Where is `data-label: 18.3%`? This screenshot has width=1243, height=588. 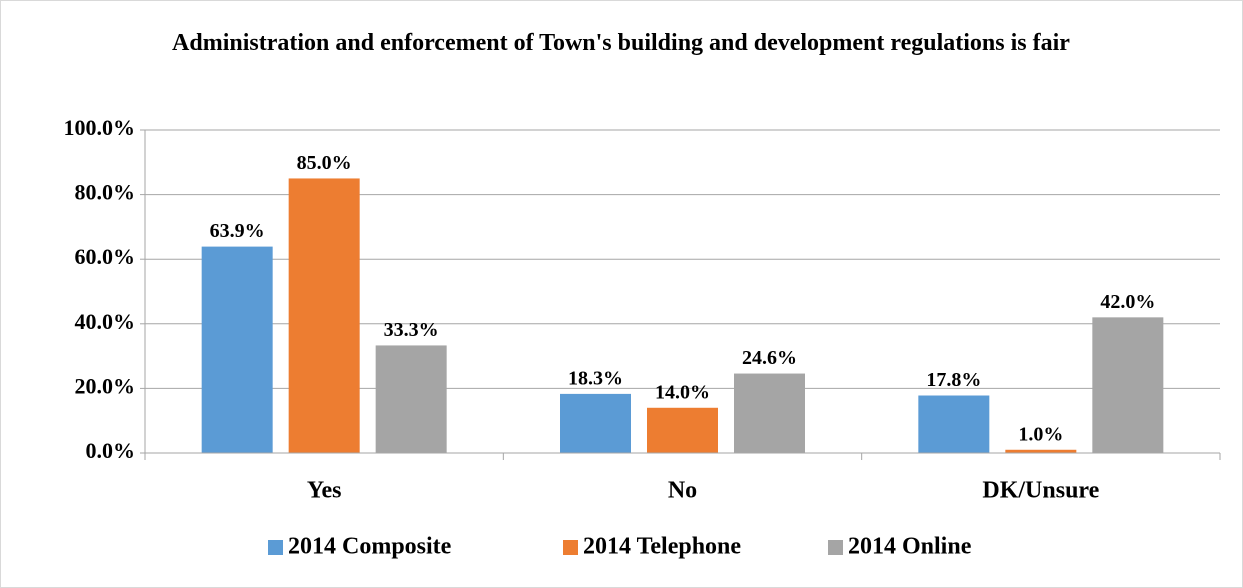 data-label: 18.3% is located at coordinates (595, 378).